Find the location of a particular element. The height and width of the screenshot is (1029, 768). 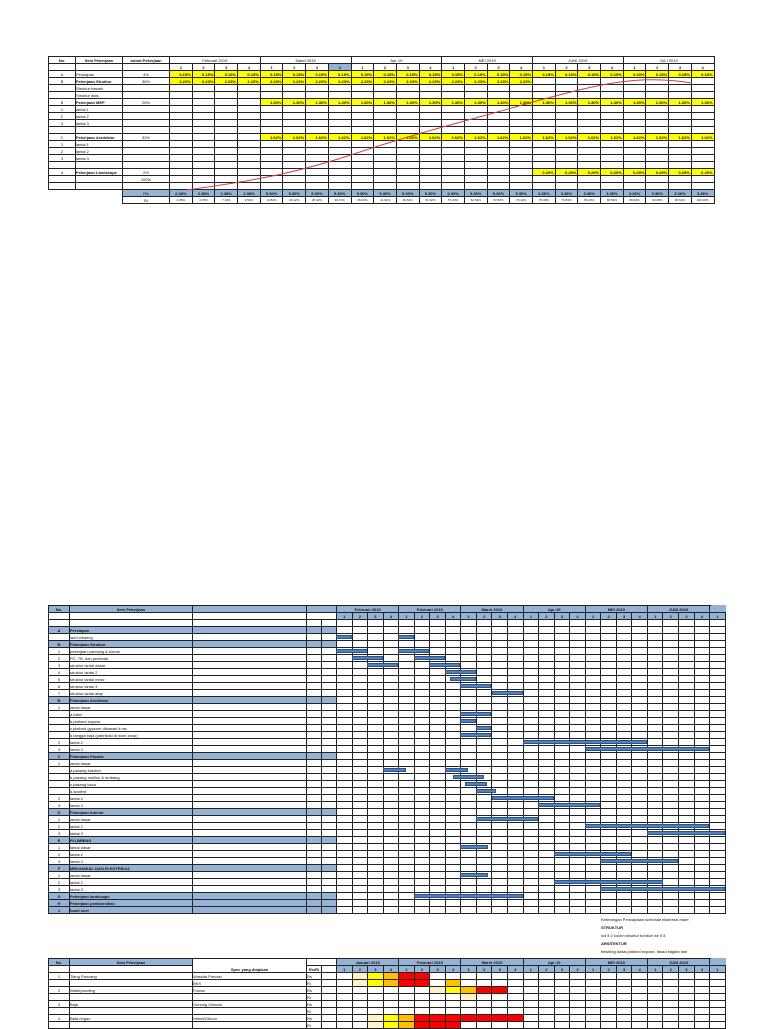

row-bobot is located at coordinates (146, 123).